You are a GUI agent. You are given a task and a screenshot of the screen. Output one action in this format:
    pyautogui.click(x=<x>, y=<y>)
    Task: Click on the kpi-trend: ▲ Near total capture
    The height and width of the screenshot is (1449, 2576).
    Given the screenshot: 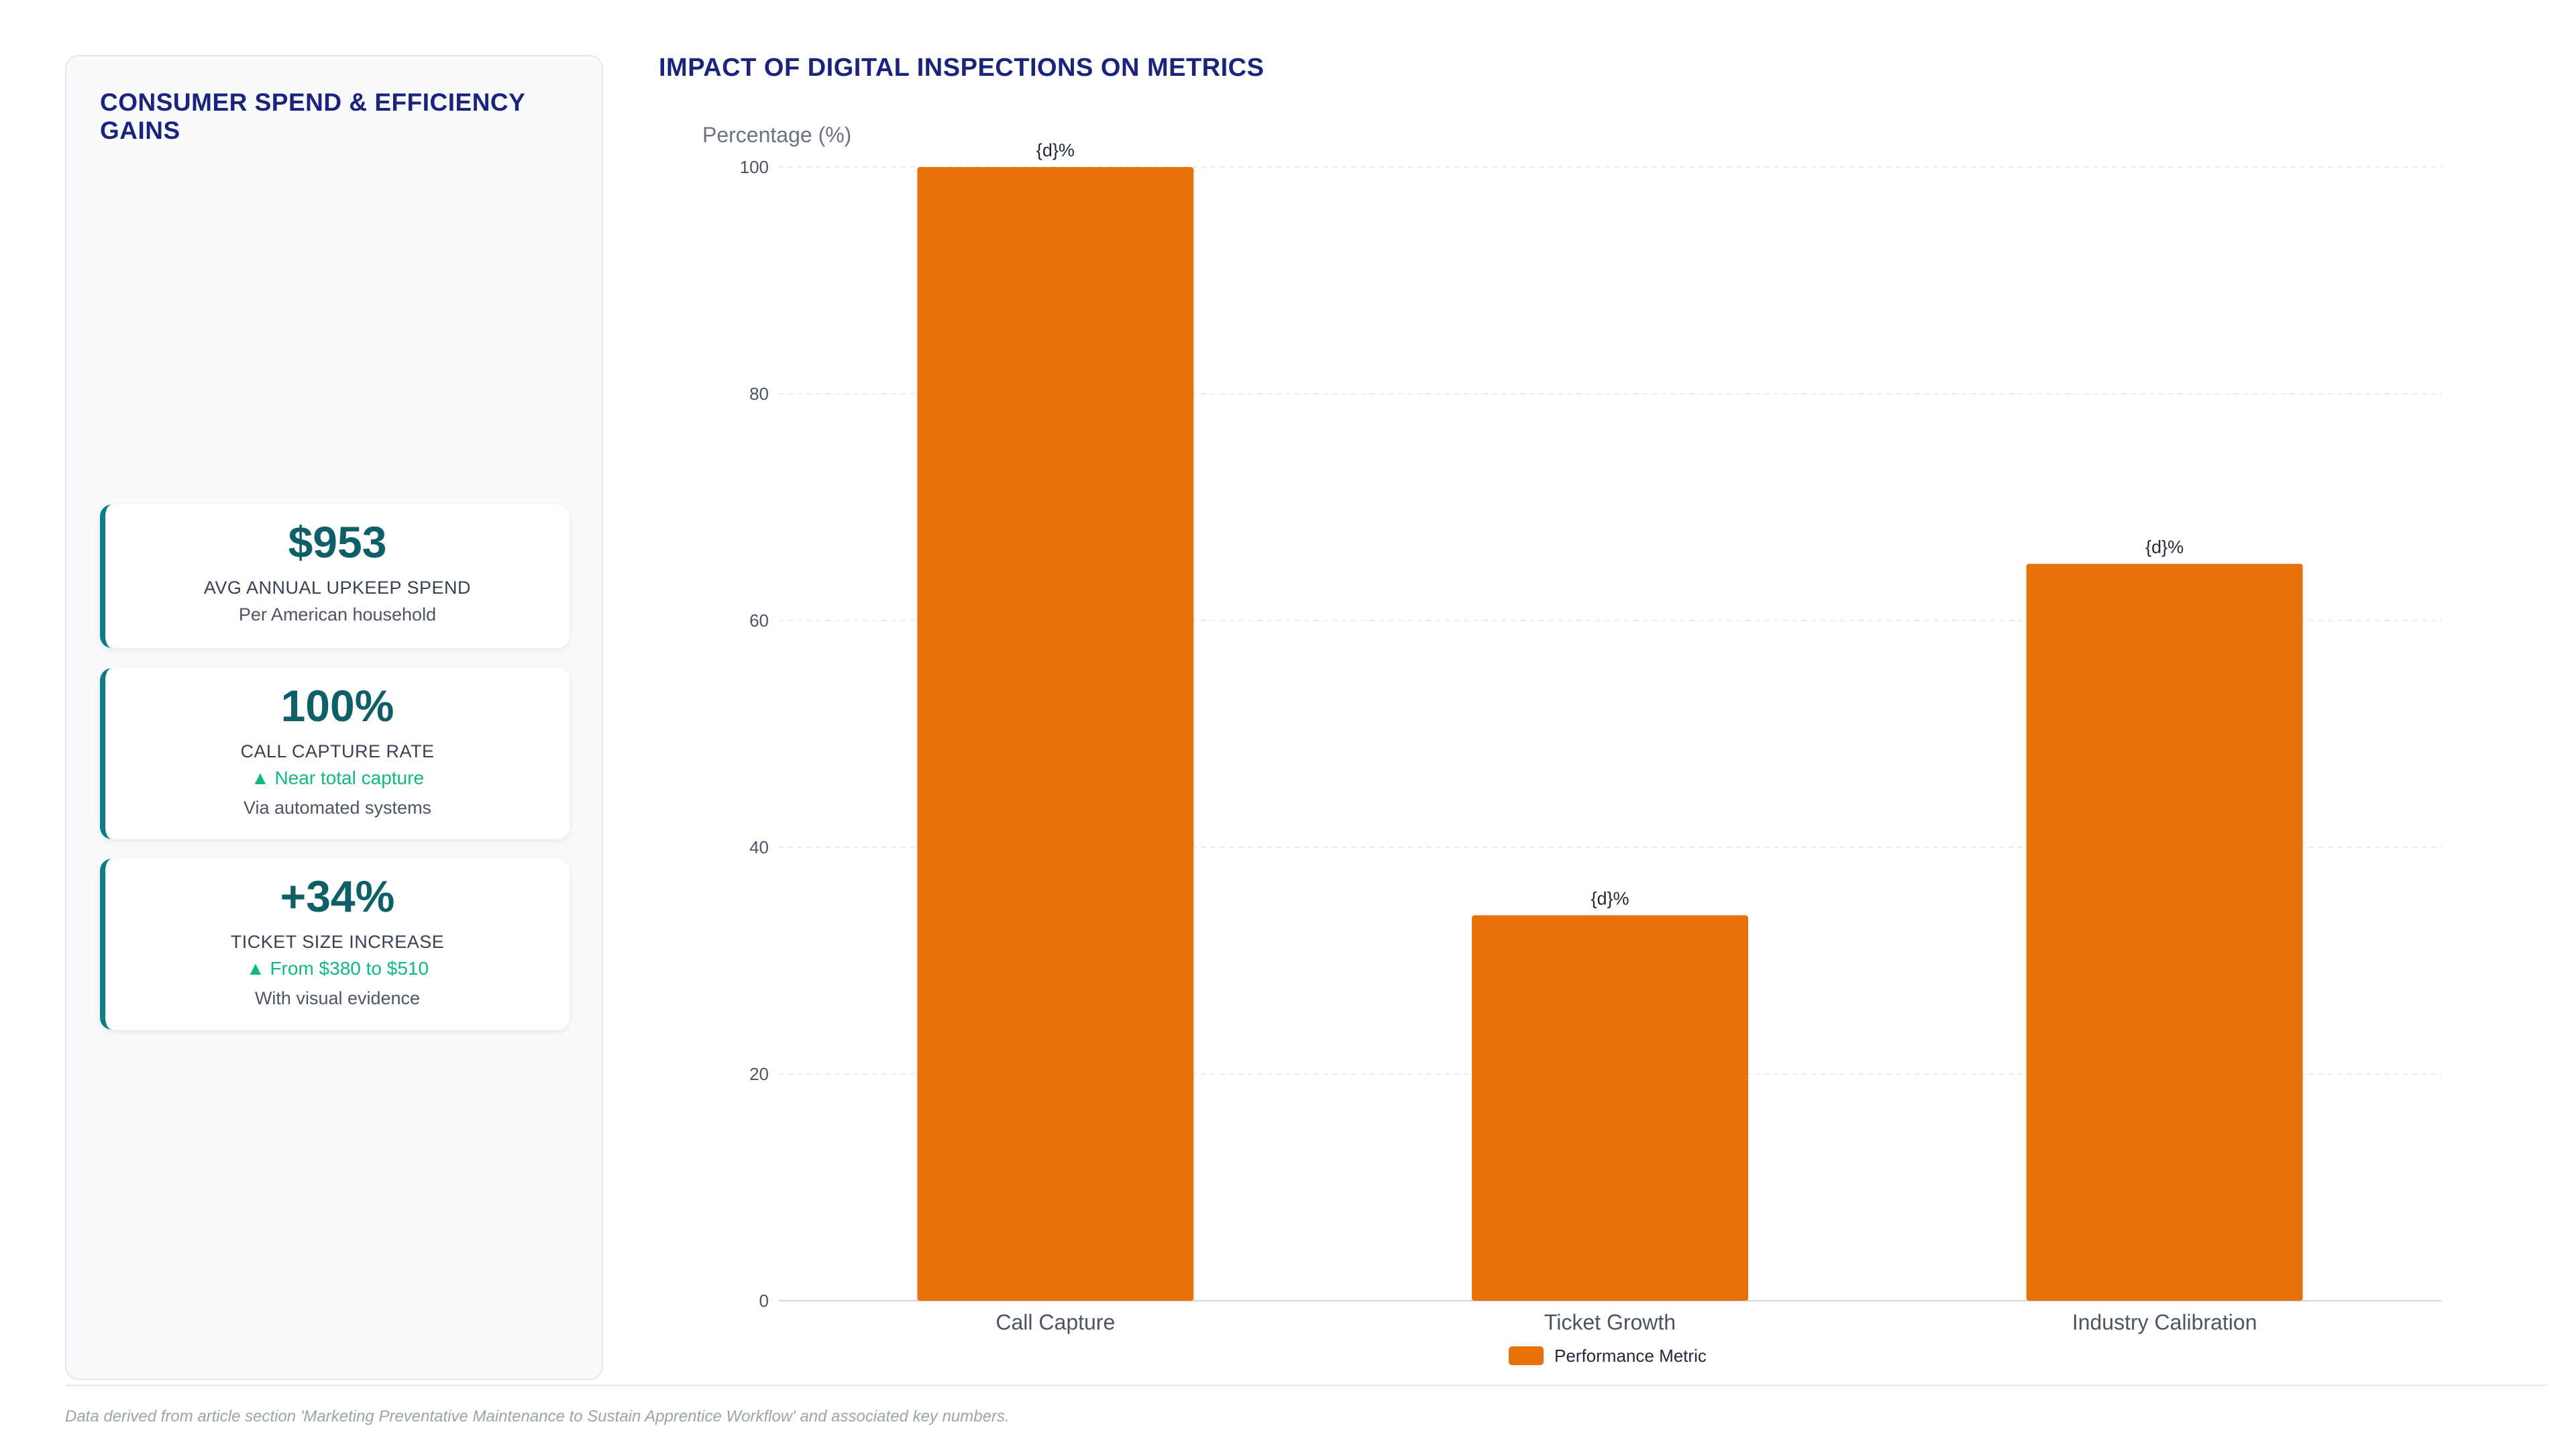 What is the action you would take?
    pyautogui.click(x=337, y=777)
    